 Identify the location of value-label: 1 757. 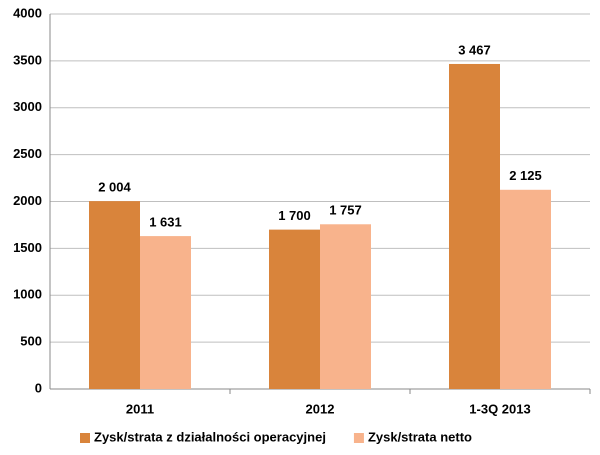
(345, 210).